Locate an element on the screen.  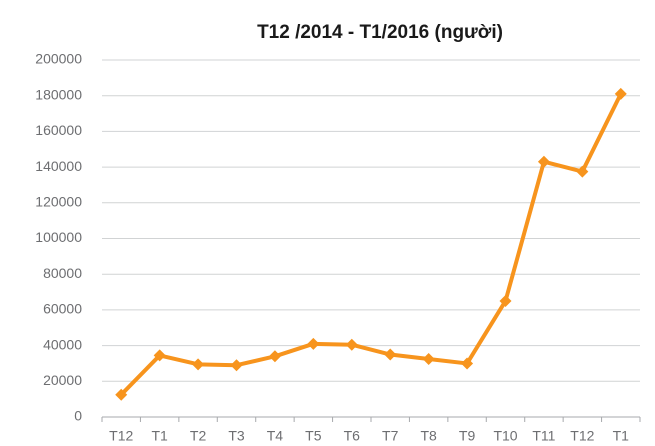
x-tick-label: T7 is located at coordinates (390, 436).